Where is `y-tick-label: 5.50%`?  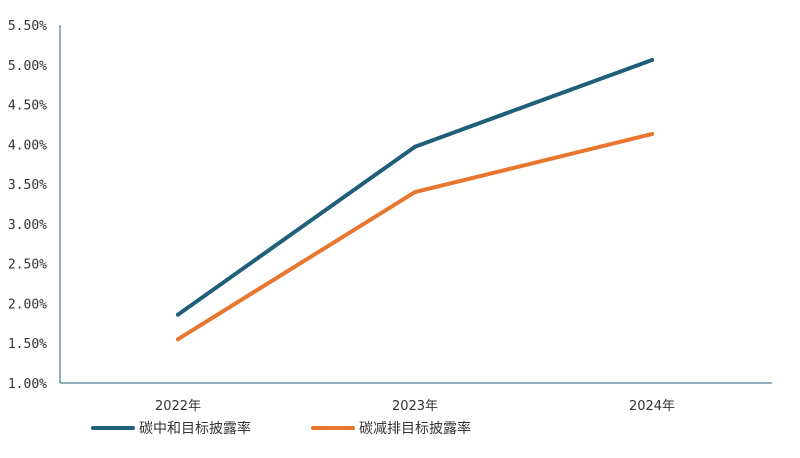 y-tick-label: 5.50% is located at coordinates (27, 26).